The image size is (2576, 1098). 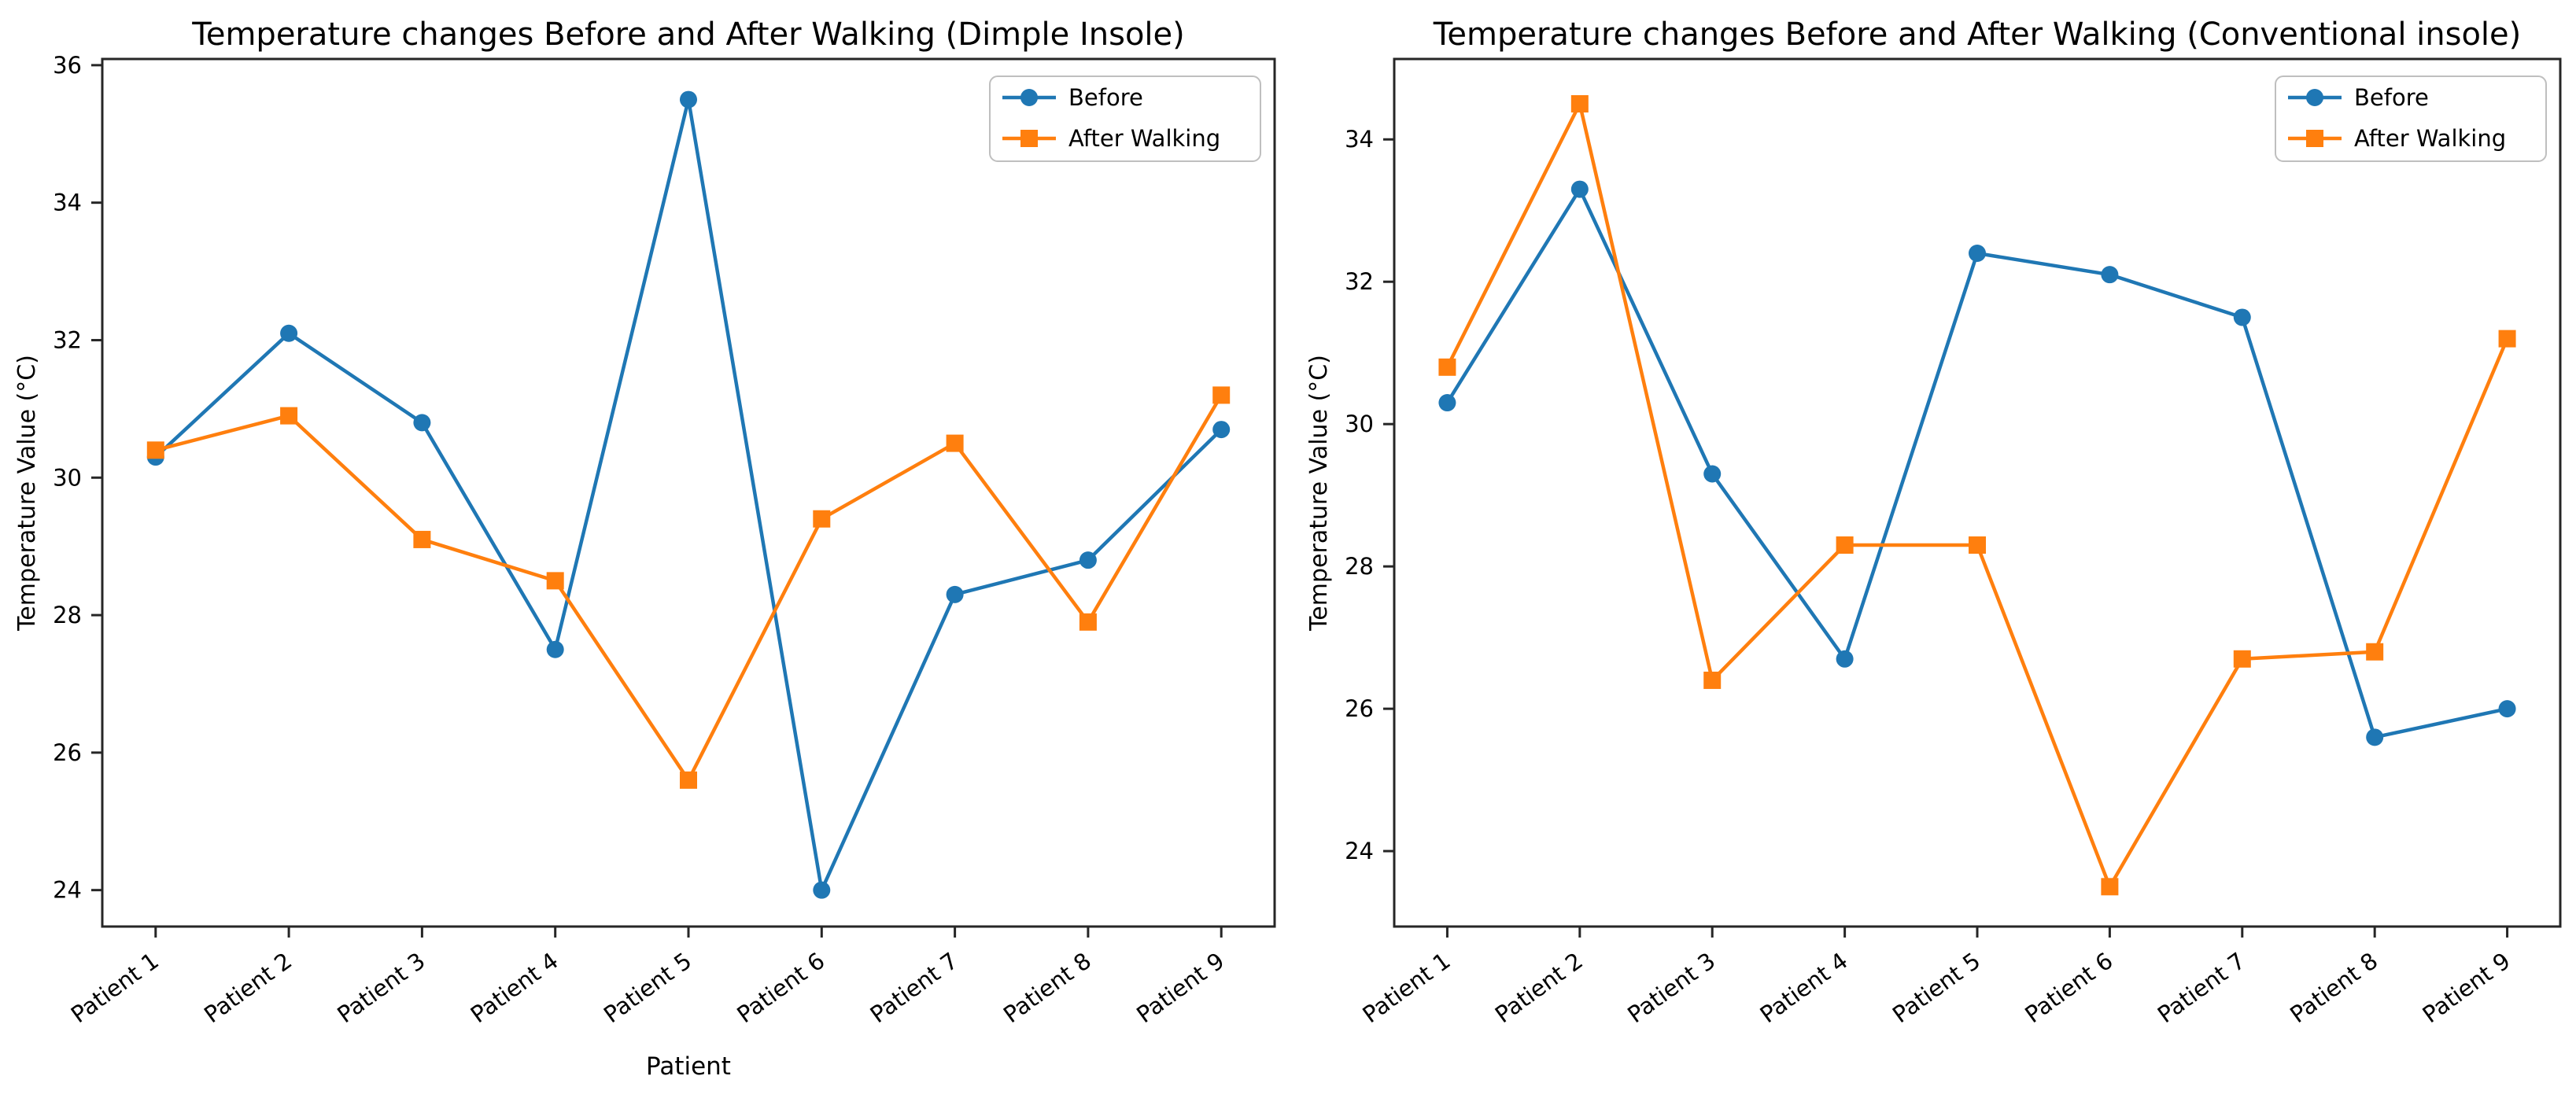 I want to click on x-axis-label-left: Patient, so click(x=688, y=1066).